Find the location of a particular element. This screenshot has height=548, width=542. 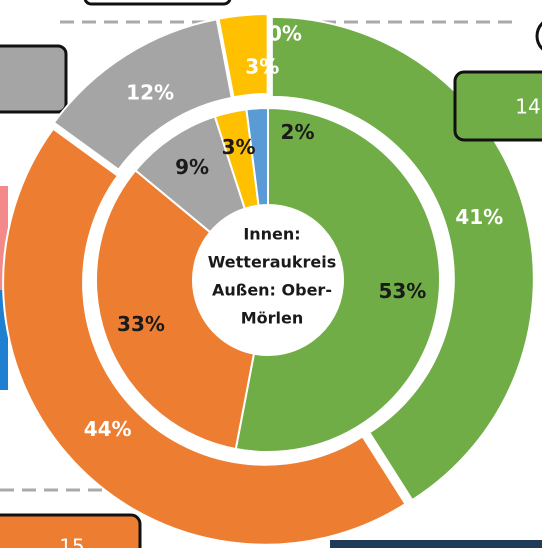

center-text: Mörlen is located at coordinates (272, 318).